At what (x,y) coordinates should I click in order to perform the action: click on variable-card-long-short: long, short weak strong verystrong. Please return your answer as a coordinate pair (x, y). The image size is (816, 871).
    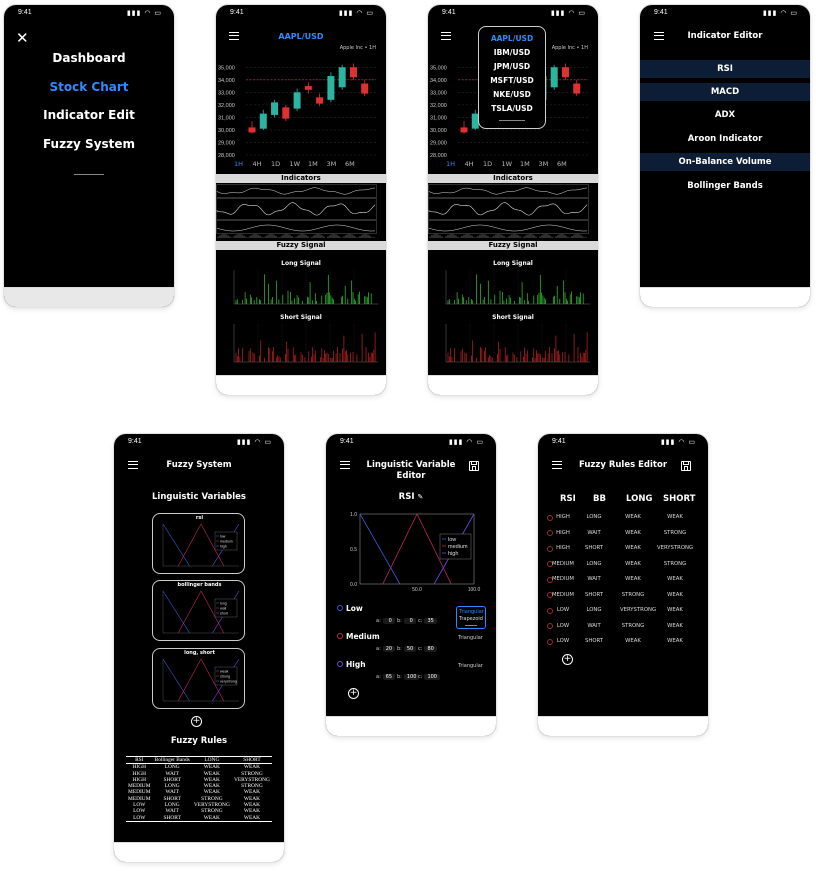
    Looking at the image, I should click on (198, 678).